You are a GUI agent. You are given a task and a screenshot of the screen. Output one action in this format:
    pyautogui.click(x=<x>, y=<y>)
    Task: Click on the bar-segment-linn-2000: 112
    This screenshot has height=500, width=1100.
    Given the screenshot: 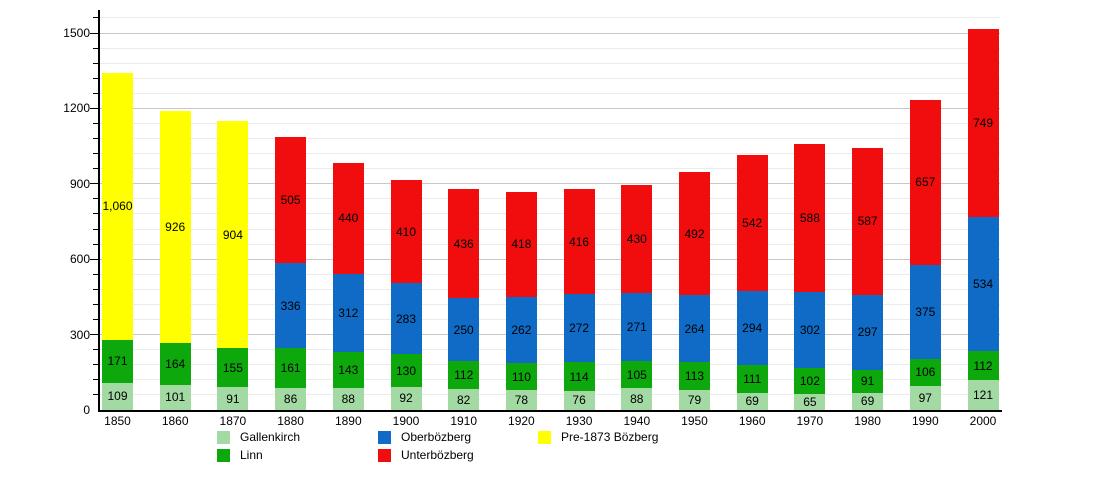 What is the action you would take?
    pyautogui.click(x=983, y=365)
    